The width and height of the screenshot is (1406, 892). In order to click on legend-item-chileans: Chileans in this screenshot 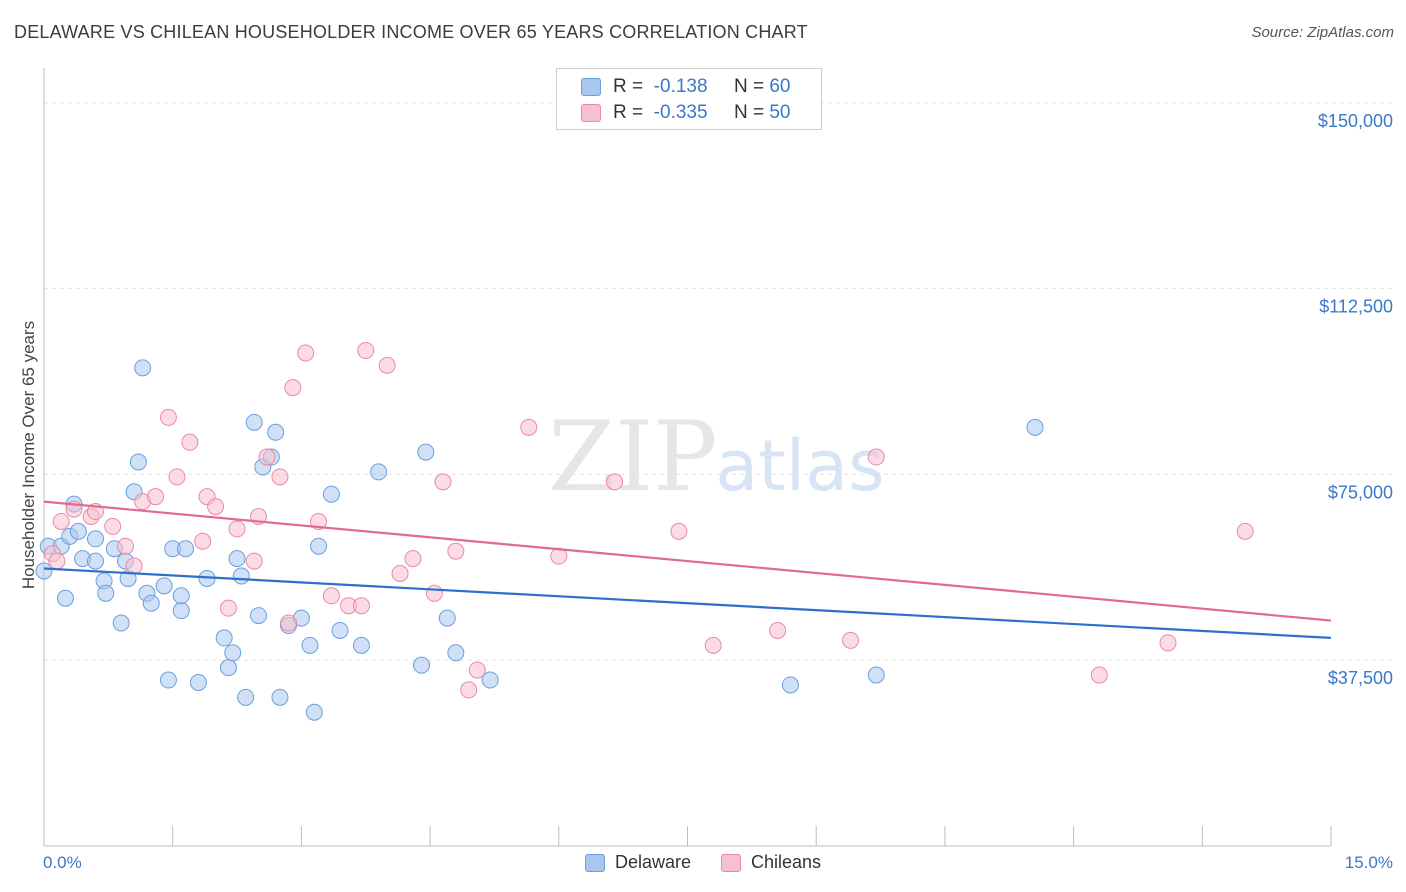, I will do `click(771, 862)`.